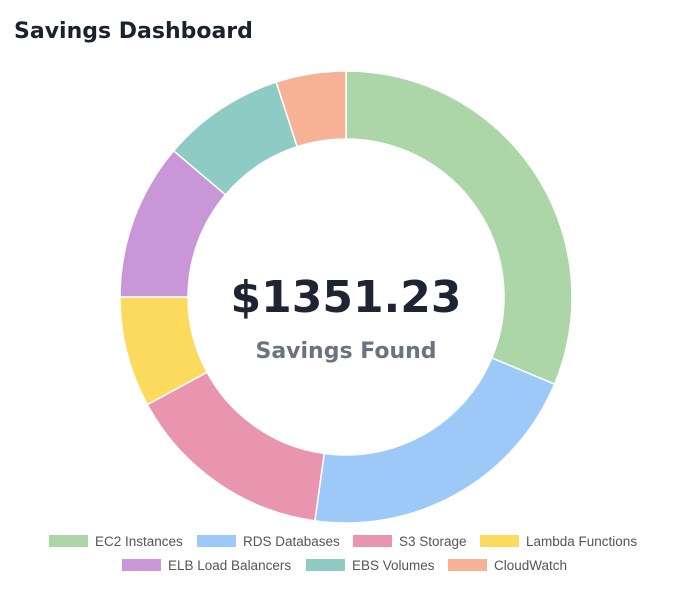  Describe the element at coordinates (581, 541) in the screenshot. I see `legend-label: Lambda Functions` at that location.